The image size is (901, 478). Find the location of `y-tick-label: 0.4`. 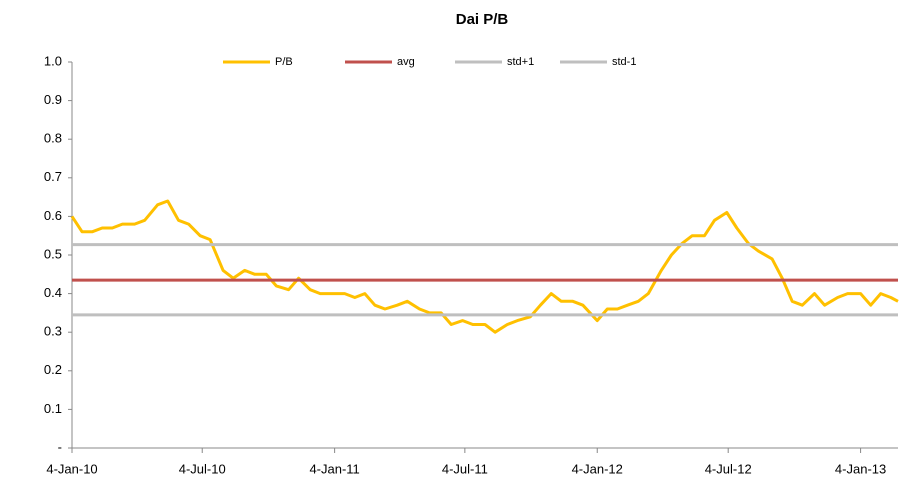

y-tick-label: 0.4 is located at coordinates (53, 292).